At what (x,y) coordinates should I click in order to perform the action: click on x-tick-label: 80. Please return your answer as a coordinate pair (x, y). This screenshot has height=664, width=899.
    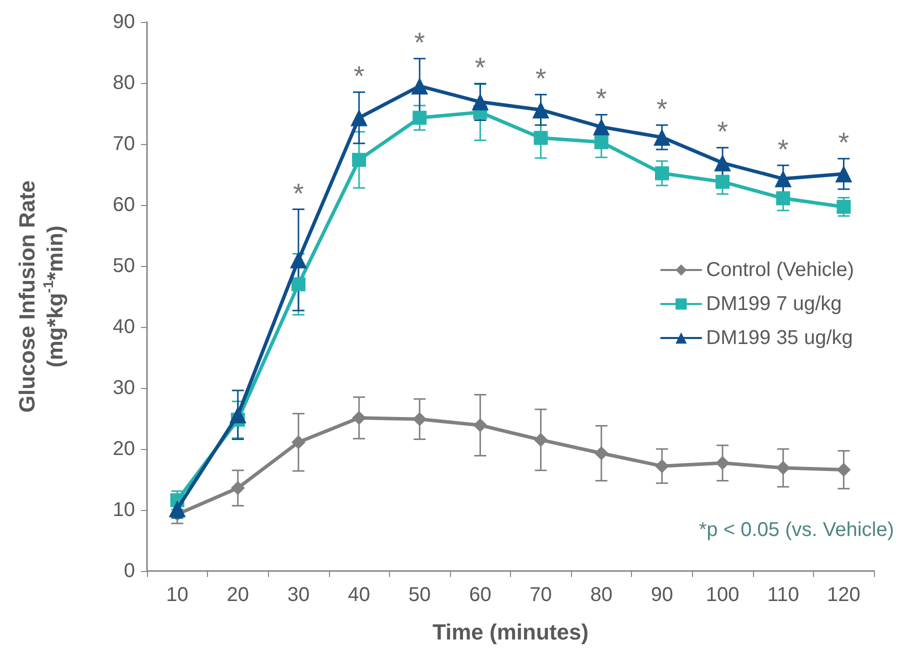
    Looking at the image, I should click on (601, 595).